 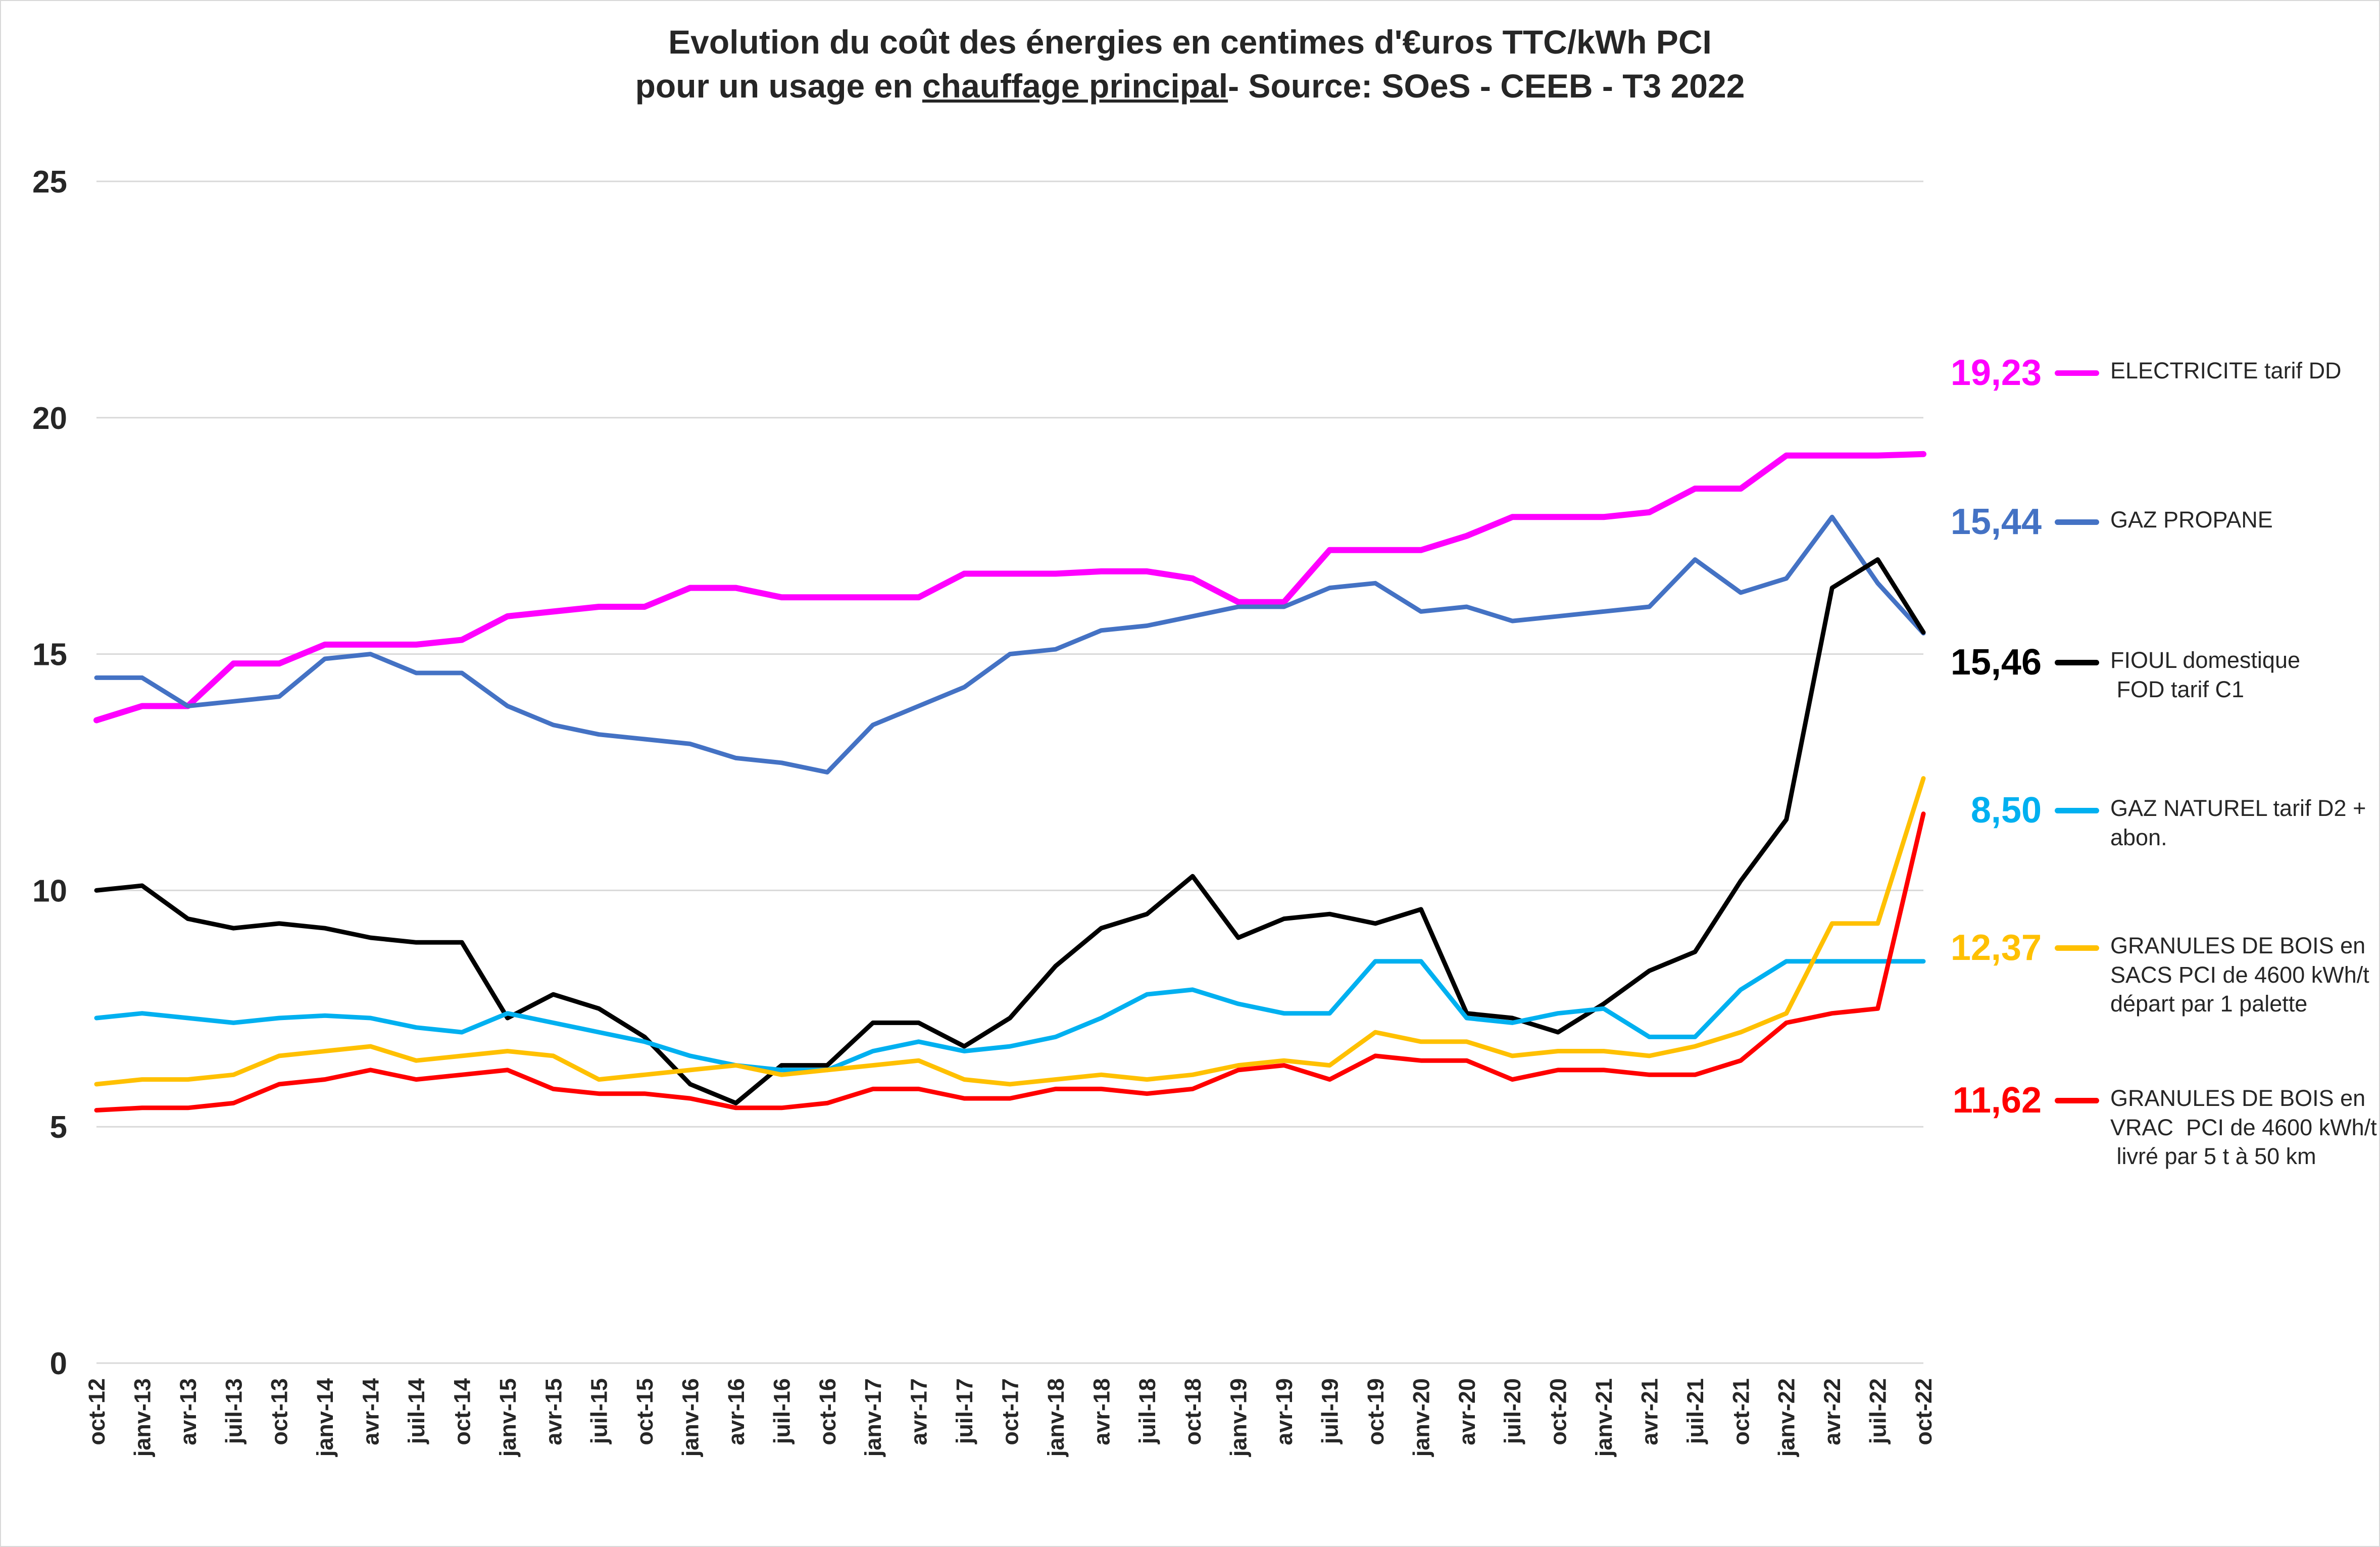 I want to click on x-axis-tick-label: janv-15, so click(x=508, y=1417).